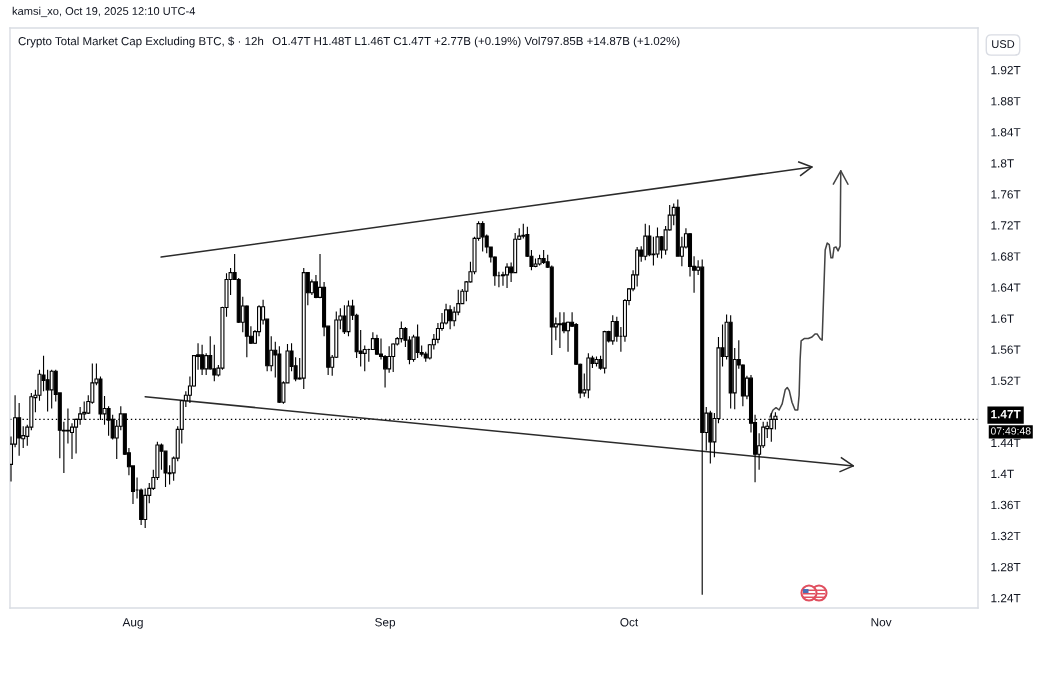 The width and height of the screenshot is (1056, 694). I want to click on y-tick-label: 1.44T, so click(1006, 442).